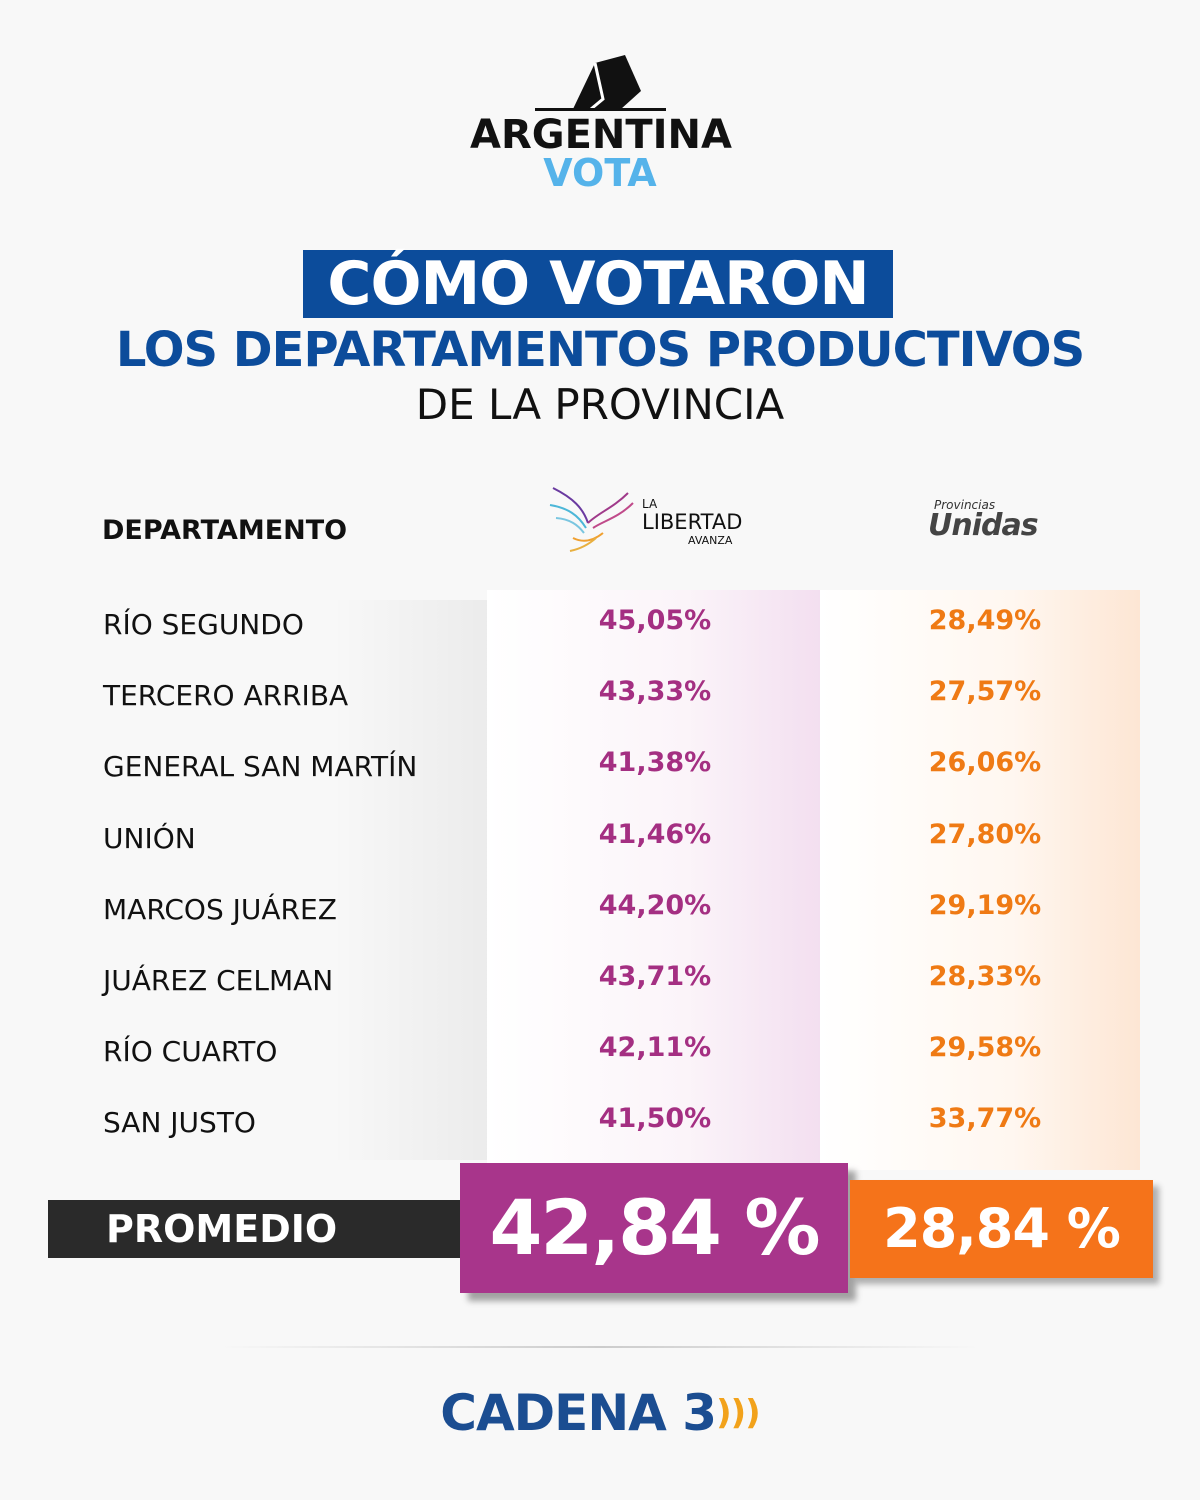 The width and height of the screenshot is (1200, 1500). I want to click on table-row: TERCERO ARRIBA 43,33% 27,57%, so click(623, 702).